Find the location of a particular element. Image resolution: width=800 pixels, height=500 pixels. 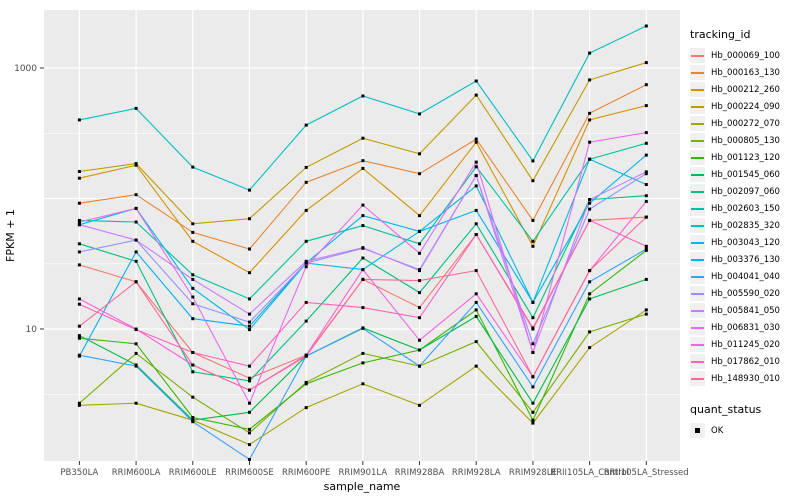

x-tick-label: RRIM600SE is located at coordinates (249, 473).